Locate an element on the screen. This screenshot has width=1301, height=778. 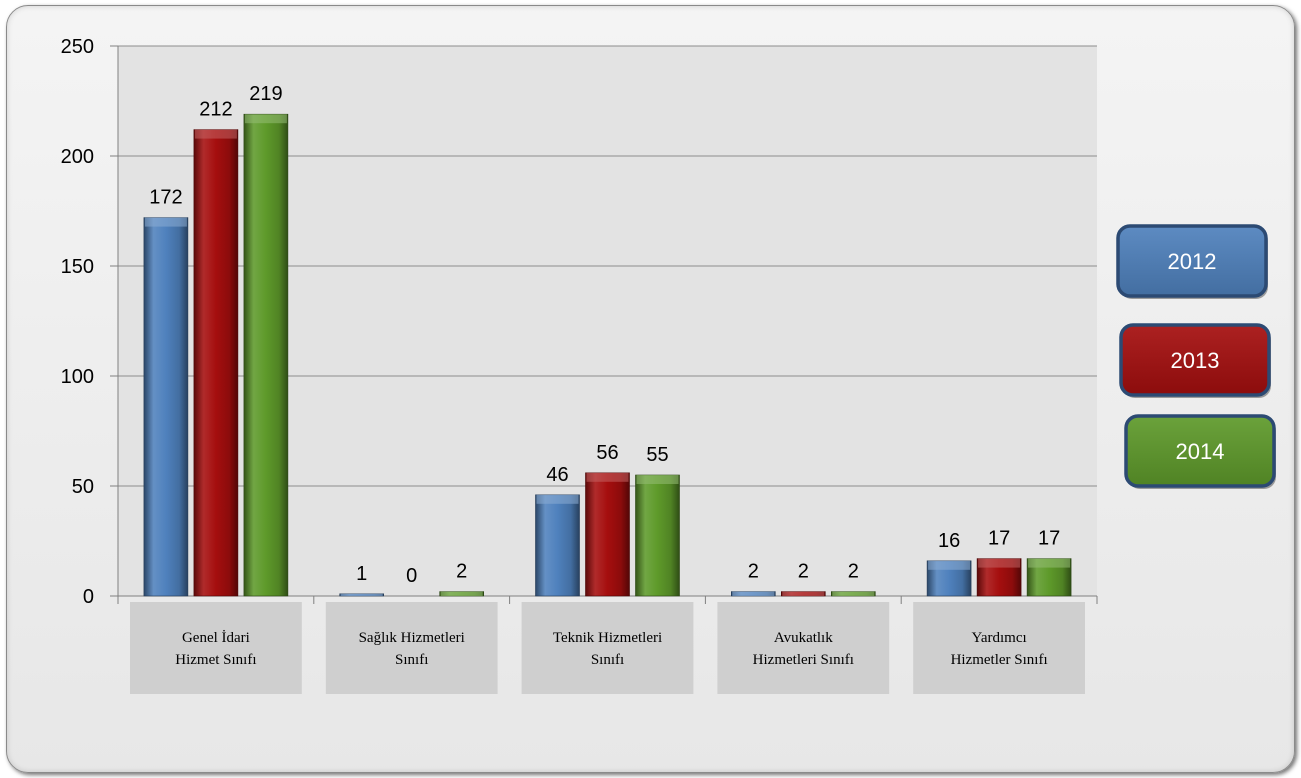
data-label: 55 is located at coordinates (657, 455).